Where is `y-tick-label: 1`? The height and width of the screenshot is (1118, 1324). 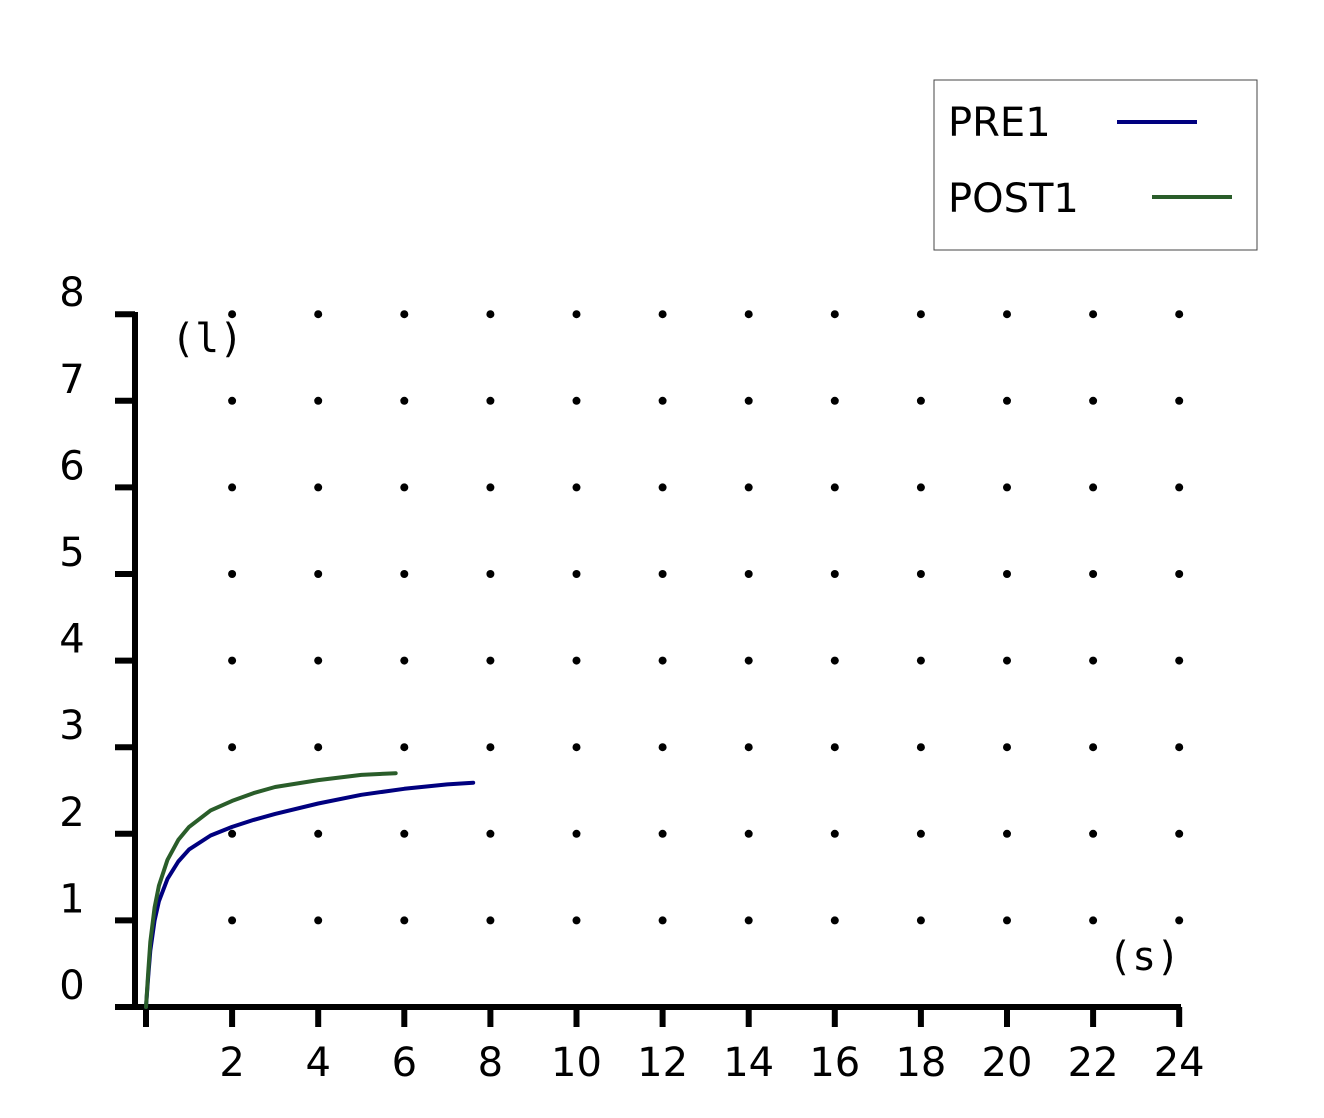
y-tick-label: 1 is located at coordinates (71, 899).